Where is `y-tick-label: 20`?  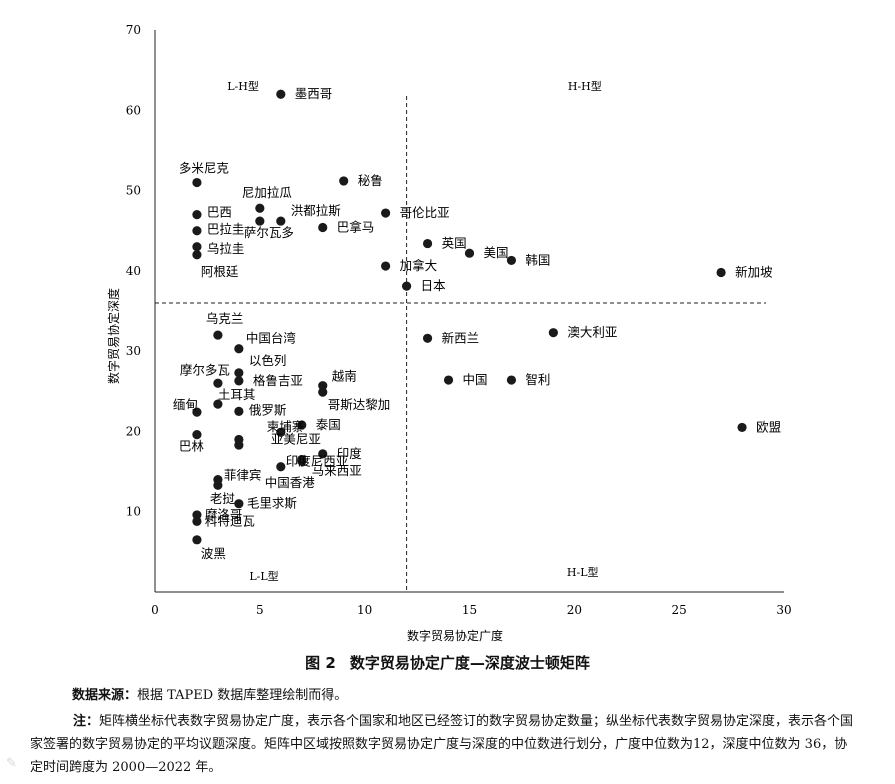
y-tick-label: 20 is located at coordinates (133, 431).